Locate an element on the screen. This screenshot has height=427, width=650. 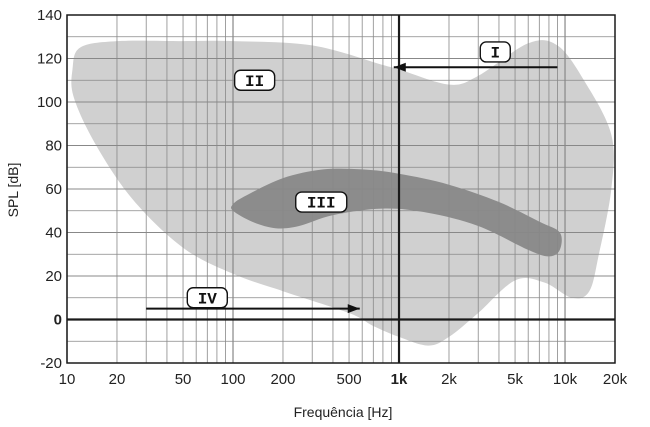
x-tick-label: 20k is located at coordinates (615, 379).